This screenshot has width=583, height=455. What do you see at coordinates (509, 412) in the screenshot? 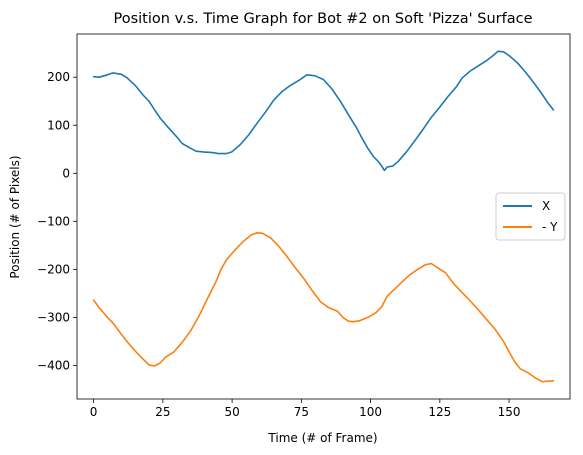
I see `x-tick-label: 150` at bounding box center [509, 412].